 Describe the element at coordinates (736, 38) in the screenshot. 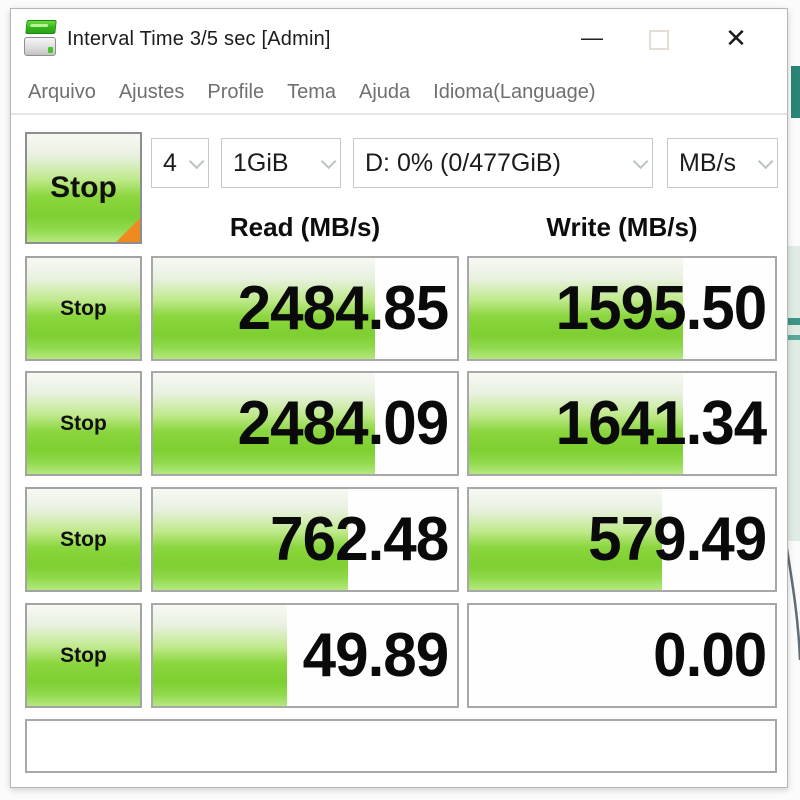

I see `close-button: ✕` at that location.